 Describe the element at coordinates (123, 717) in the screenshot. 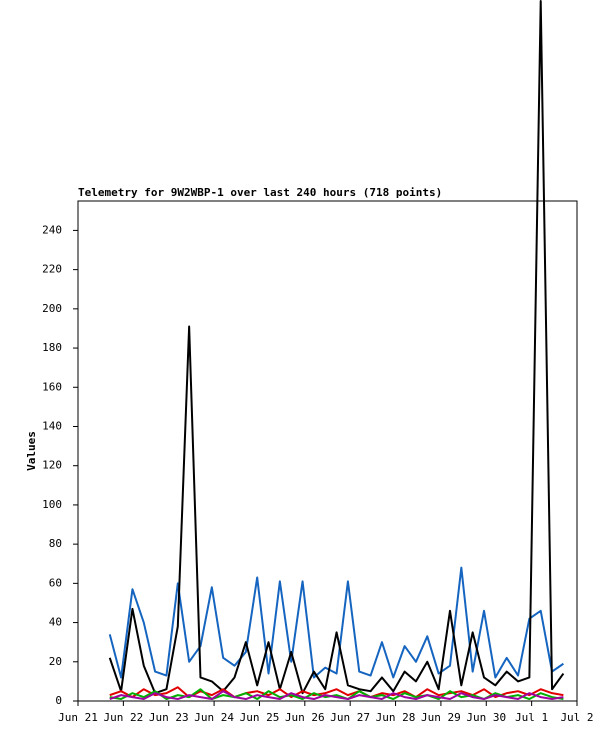

I see `x-tick-label: Jun 22` at that location.